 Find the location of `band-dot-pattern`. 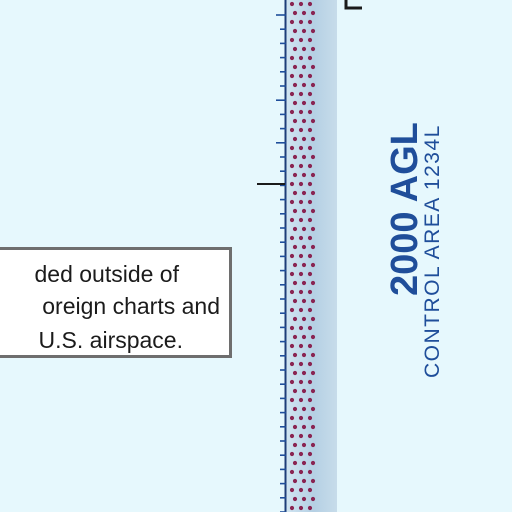

band-dot-pattern is located at coordinates (302, 256).